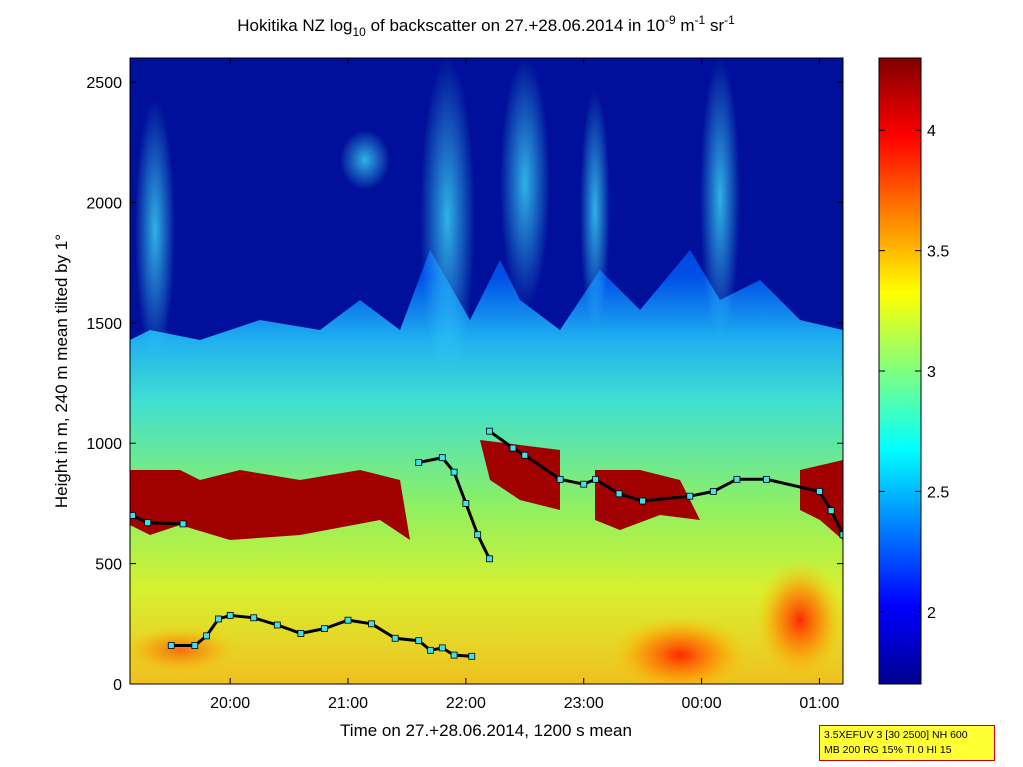 Image resolution: width=1023 pixels, height=767 pixels. What do you see at coordinates (900, 371) in the screenshot?
I see `colorbar` at bounding box center [900, 371].